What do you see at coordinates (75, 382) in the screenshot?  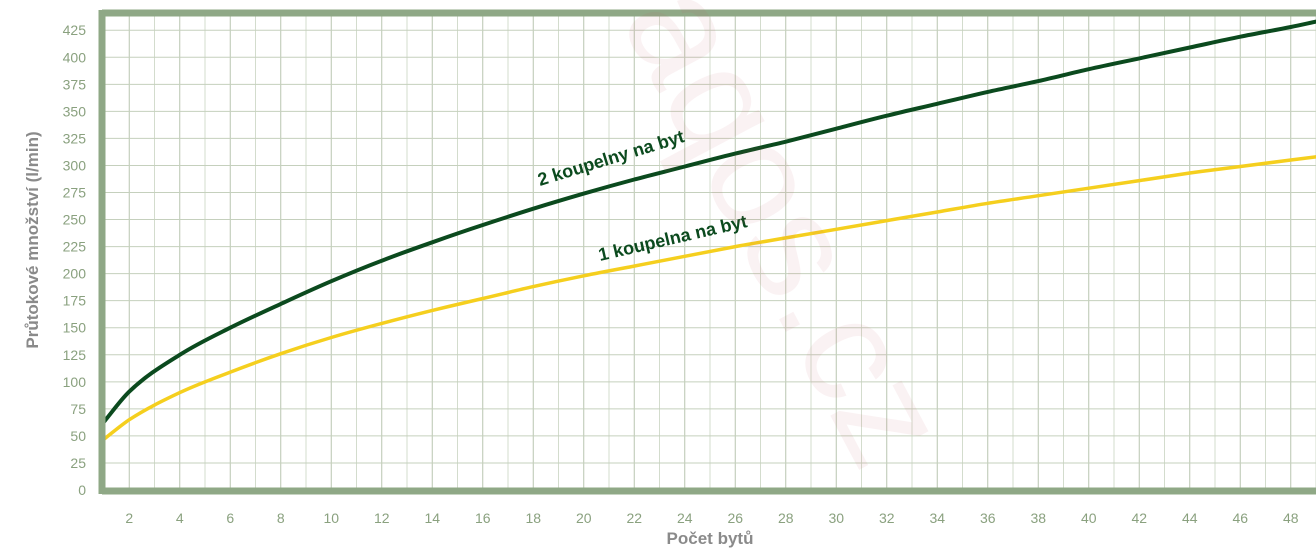 I see `y-tick-label: 100` at bounding box center [75, 382].